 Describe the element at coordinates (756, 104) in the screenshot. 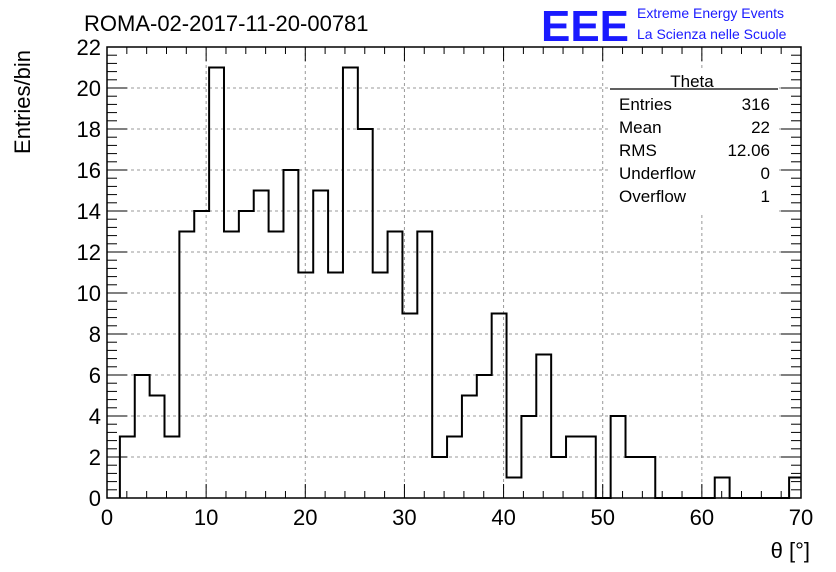

I see `stats-value: 316` at that location.